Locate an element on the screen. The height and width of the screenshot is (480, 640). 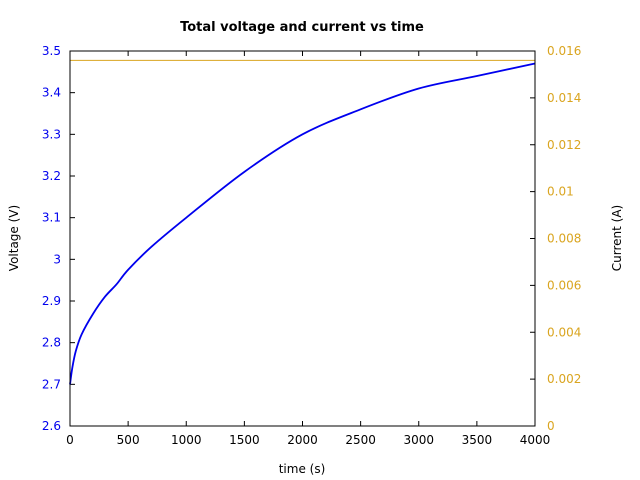
chart-title: Total voltage and current vs time is located at coordinates (302, 27).